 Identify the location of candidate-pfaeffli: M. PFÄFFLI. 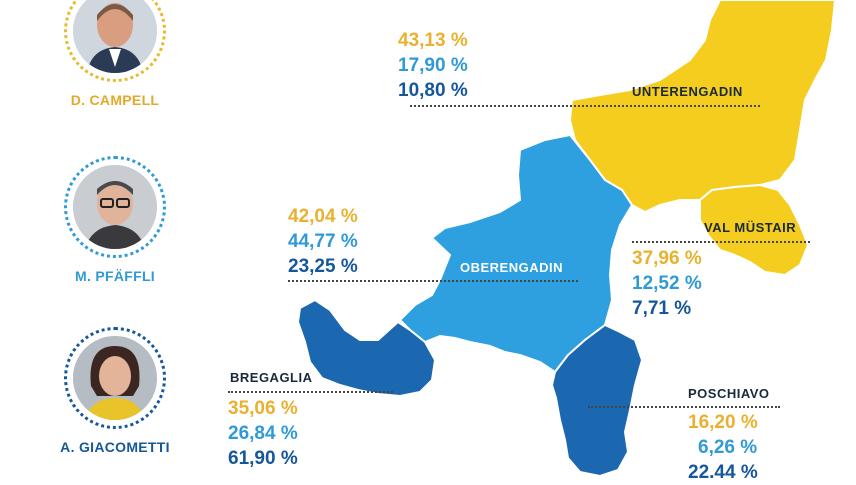
(115, 220).